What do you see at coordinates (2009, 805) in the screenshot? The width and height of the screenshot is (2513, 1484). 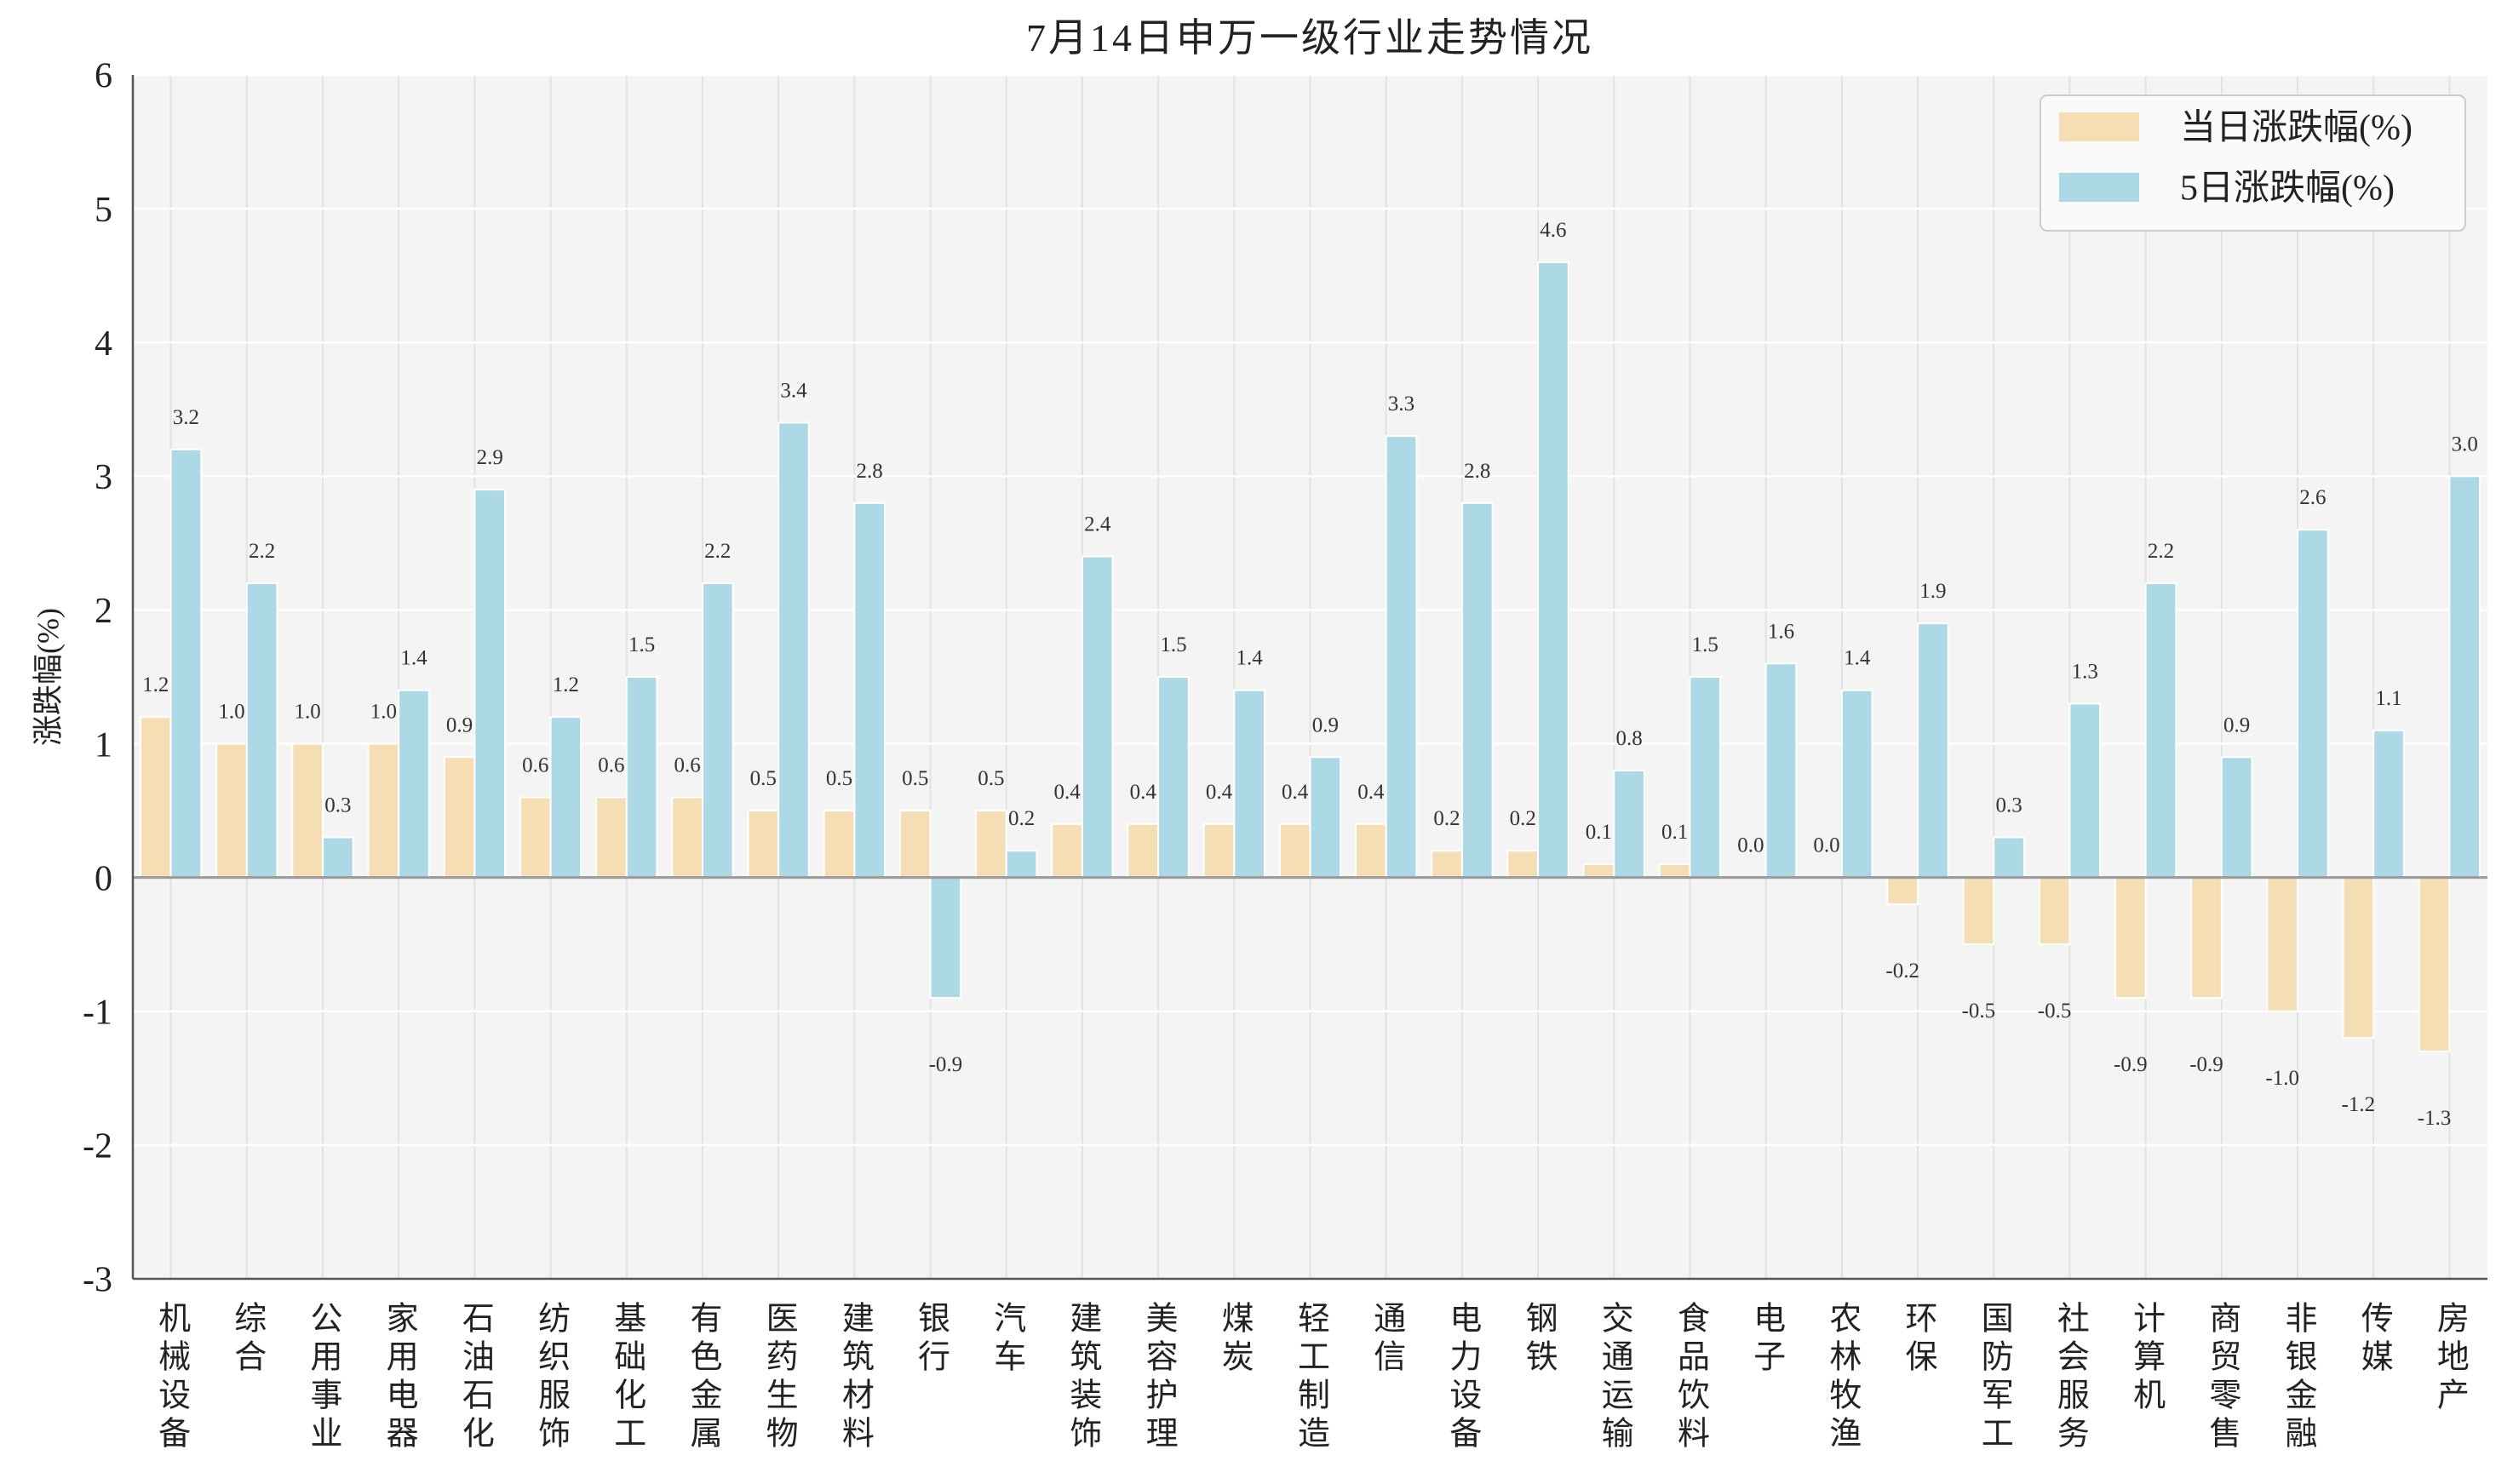 I see `value-label-5day-change-24: 0.3` at bounding box center [2009, 805].